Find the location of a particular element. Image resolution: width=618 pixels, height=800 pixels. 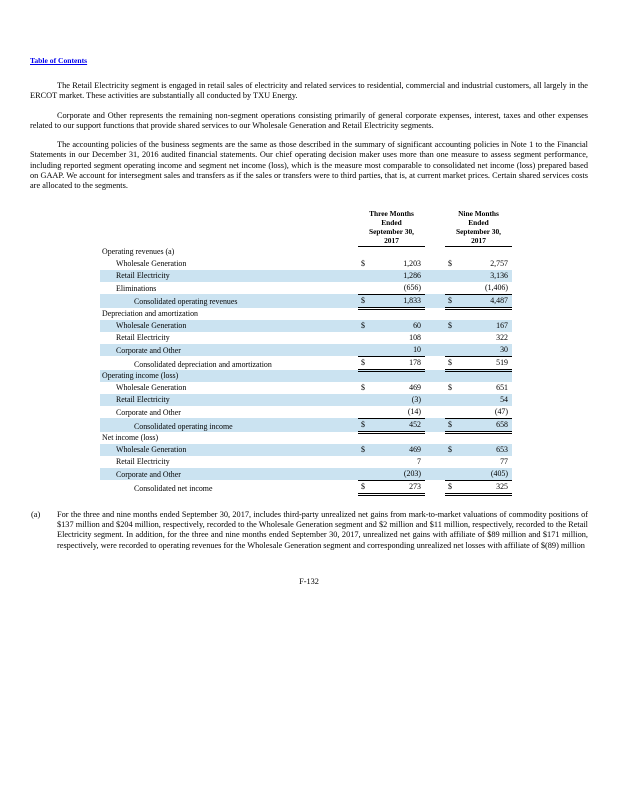

header-spacer is located at coordinates (229, 228).